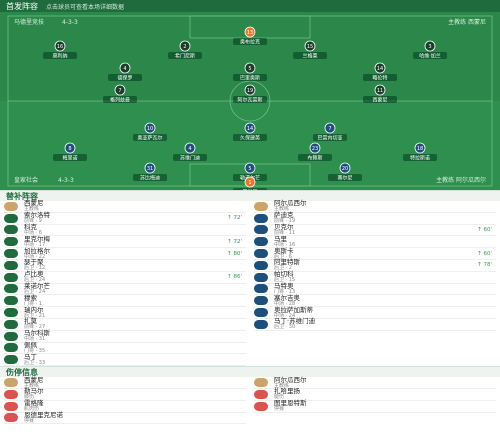 The image size is (500, 440). Describe the element at coordinates (234, 277) in the screenshot. I see `sub-in-time: ↑ 86'` at that location.